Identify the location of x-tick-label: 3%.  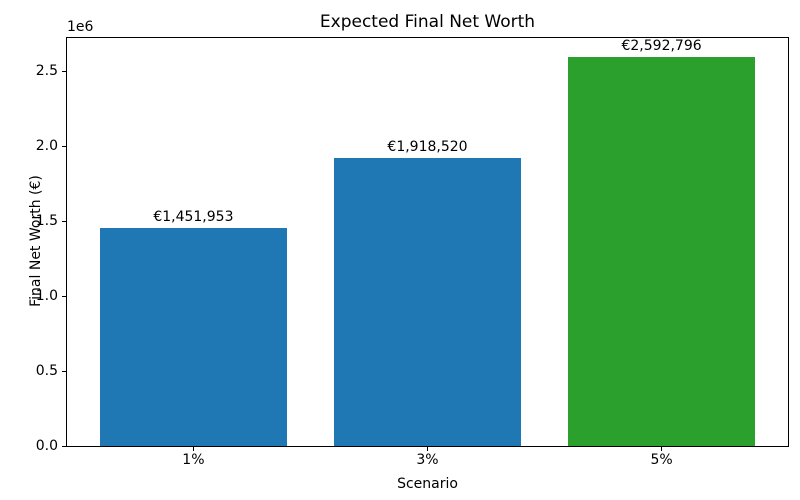
(427, 460).